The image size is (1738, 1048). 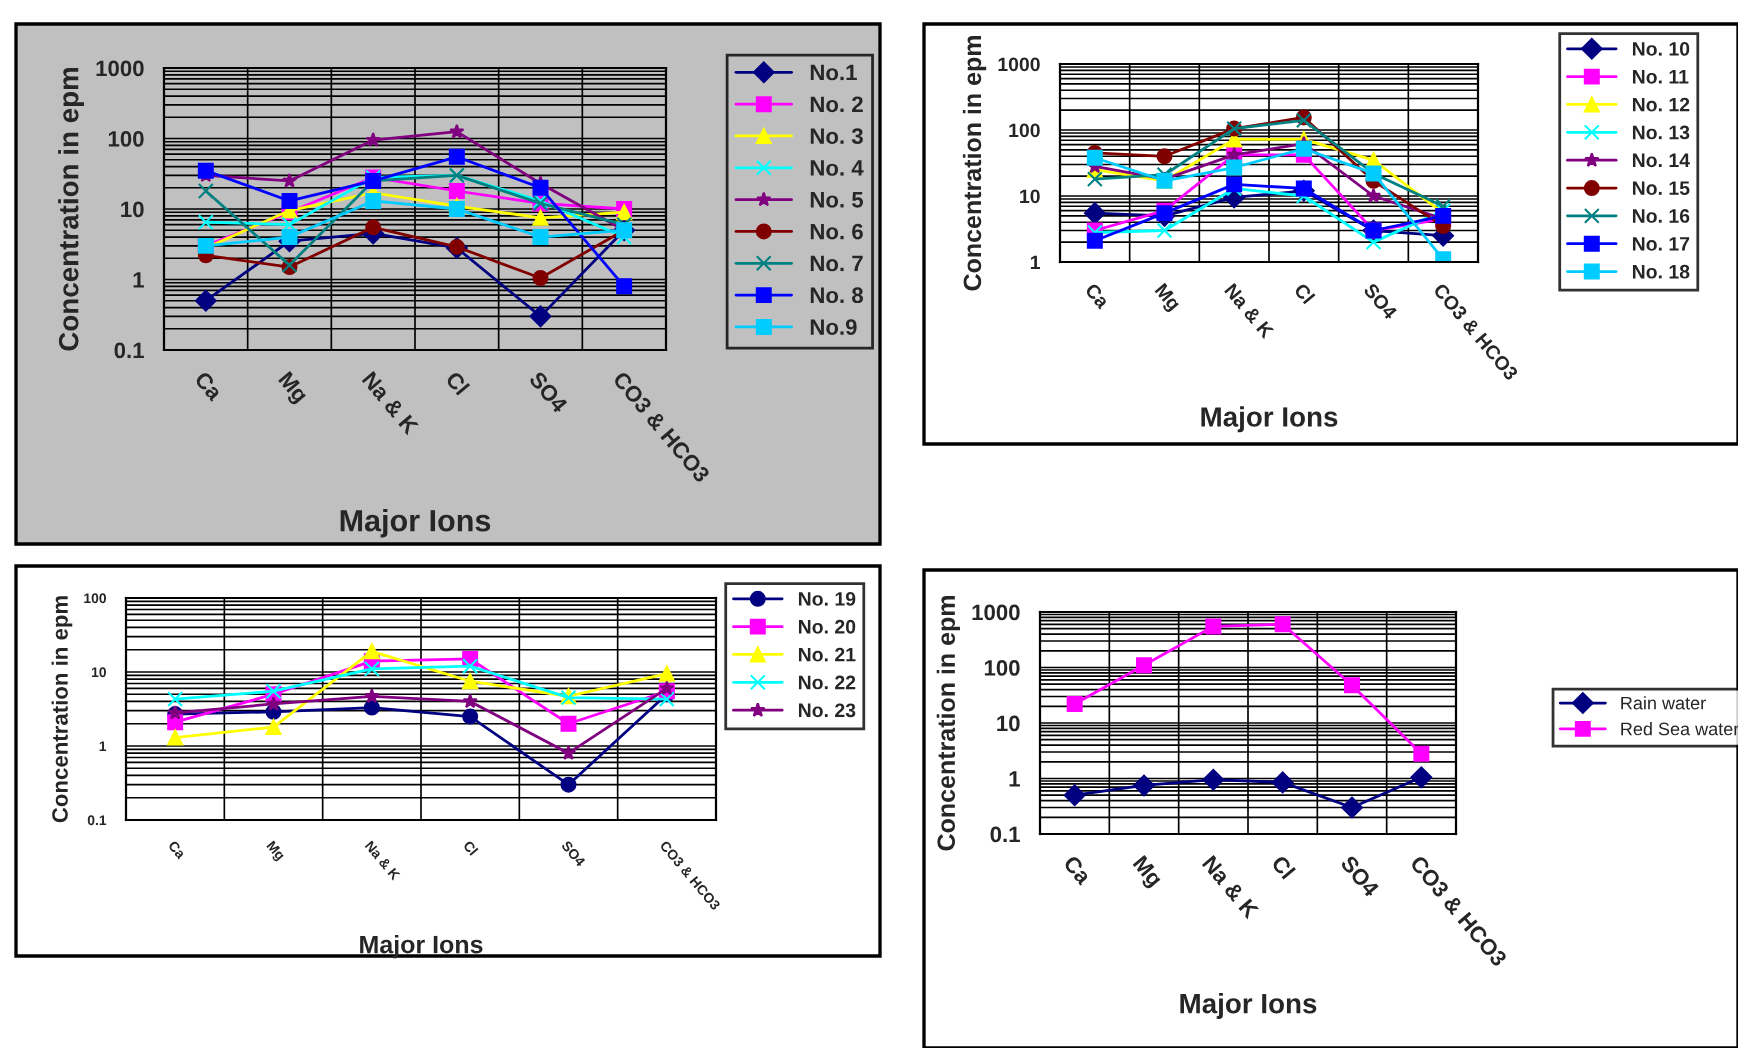 What do you see at coordinates (1679, 729) in the screenshot?
I see `legend-label: Red Sea water` at bounding box center [1679, 729].